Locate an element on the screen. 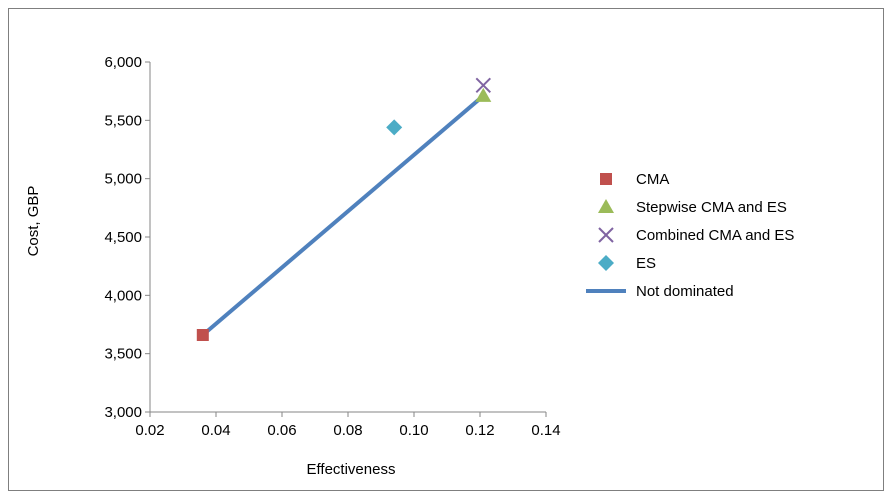 Image resolution: width=893 pixels, height=500 pixels. y-tick-label: 6,000 is located at coordinates (123, 62).